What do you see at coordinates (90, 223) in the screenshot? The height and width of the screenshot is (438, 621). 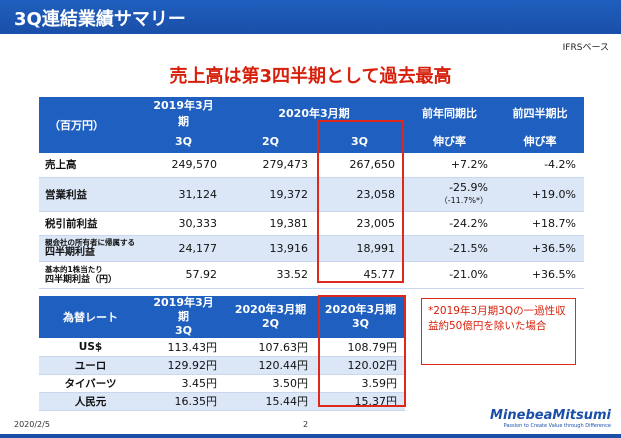 I see `row-label: 税引前利益` at bounding box center [90, 223].